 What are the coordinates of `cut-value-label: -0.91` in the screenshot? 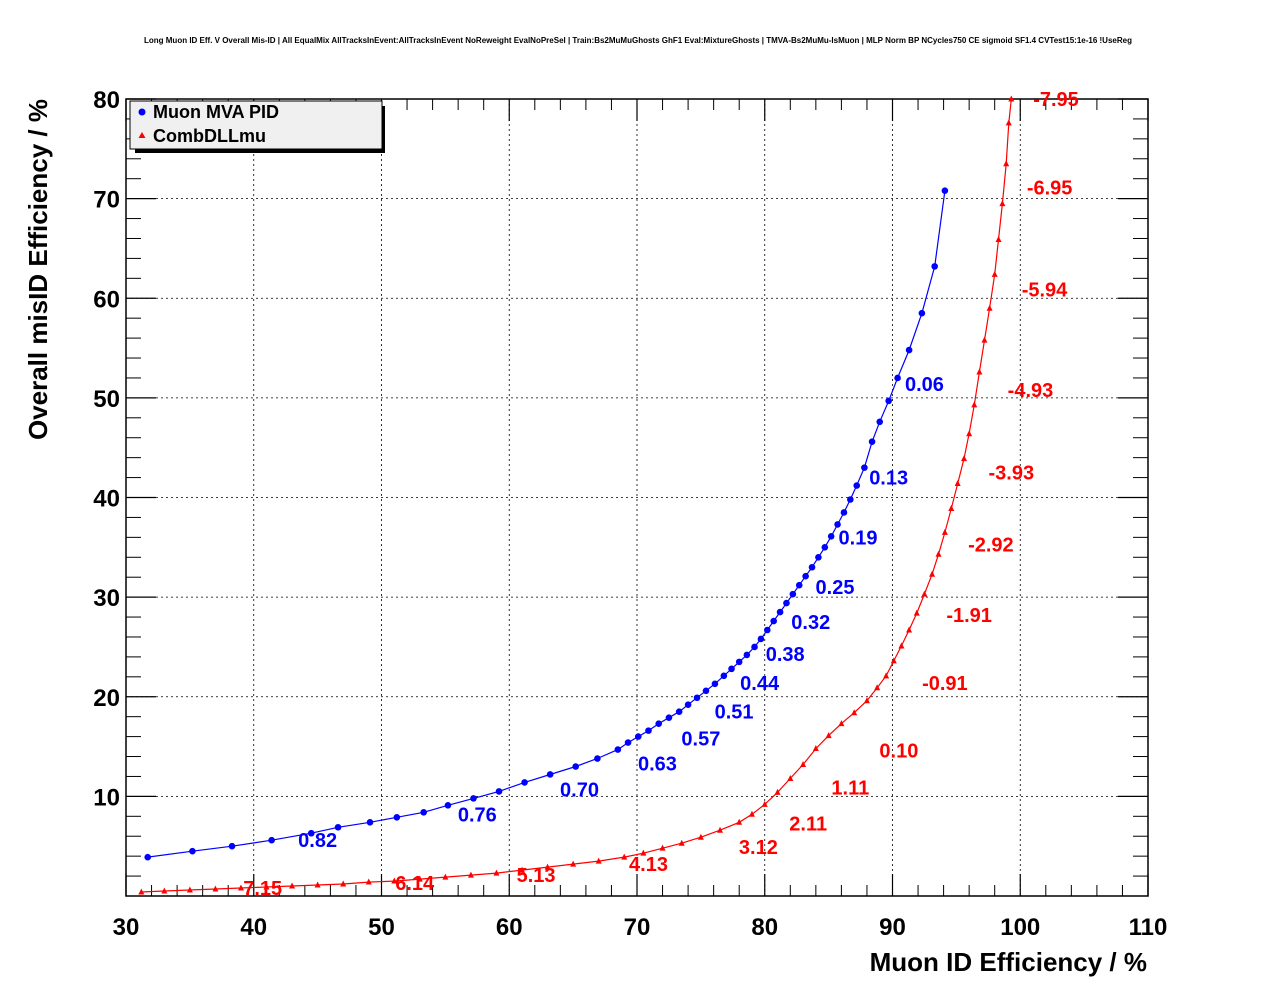 It's located at (945, 684).